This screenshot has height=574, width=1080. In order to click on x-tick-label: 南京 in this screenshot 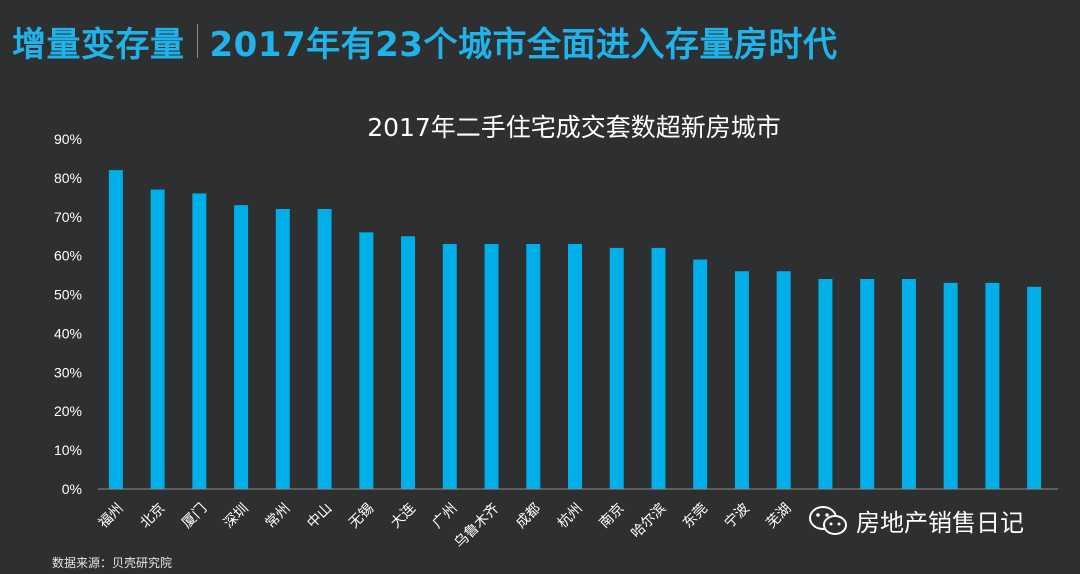, I will do `click(611, 516)`.